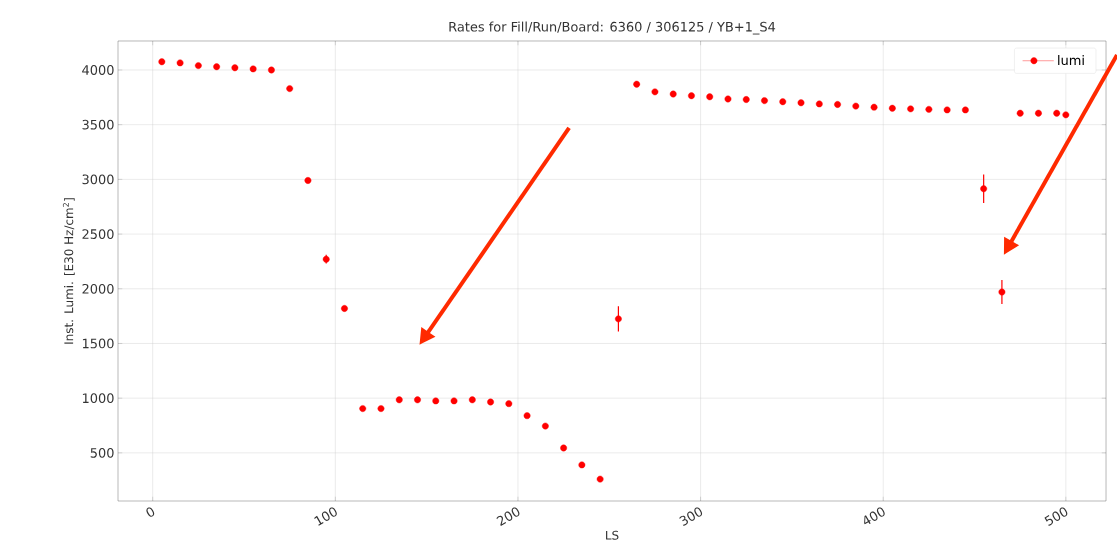 The image size is (1117, 558). I want to click on x-tick-label: 300, so click(691, 516).